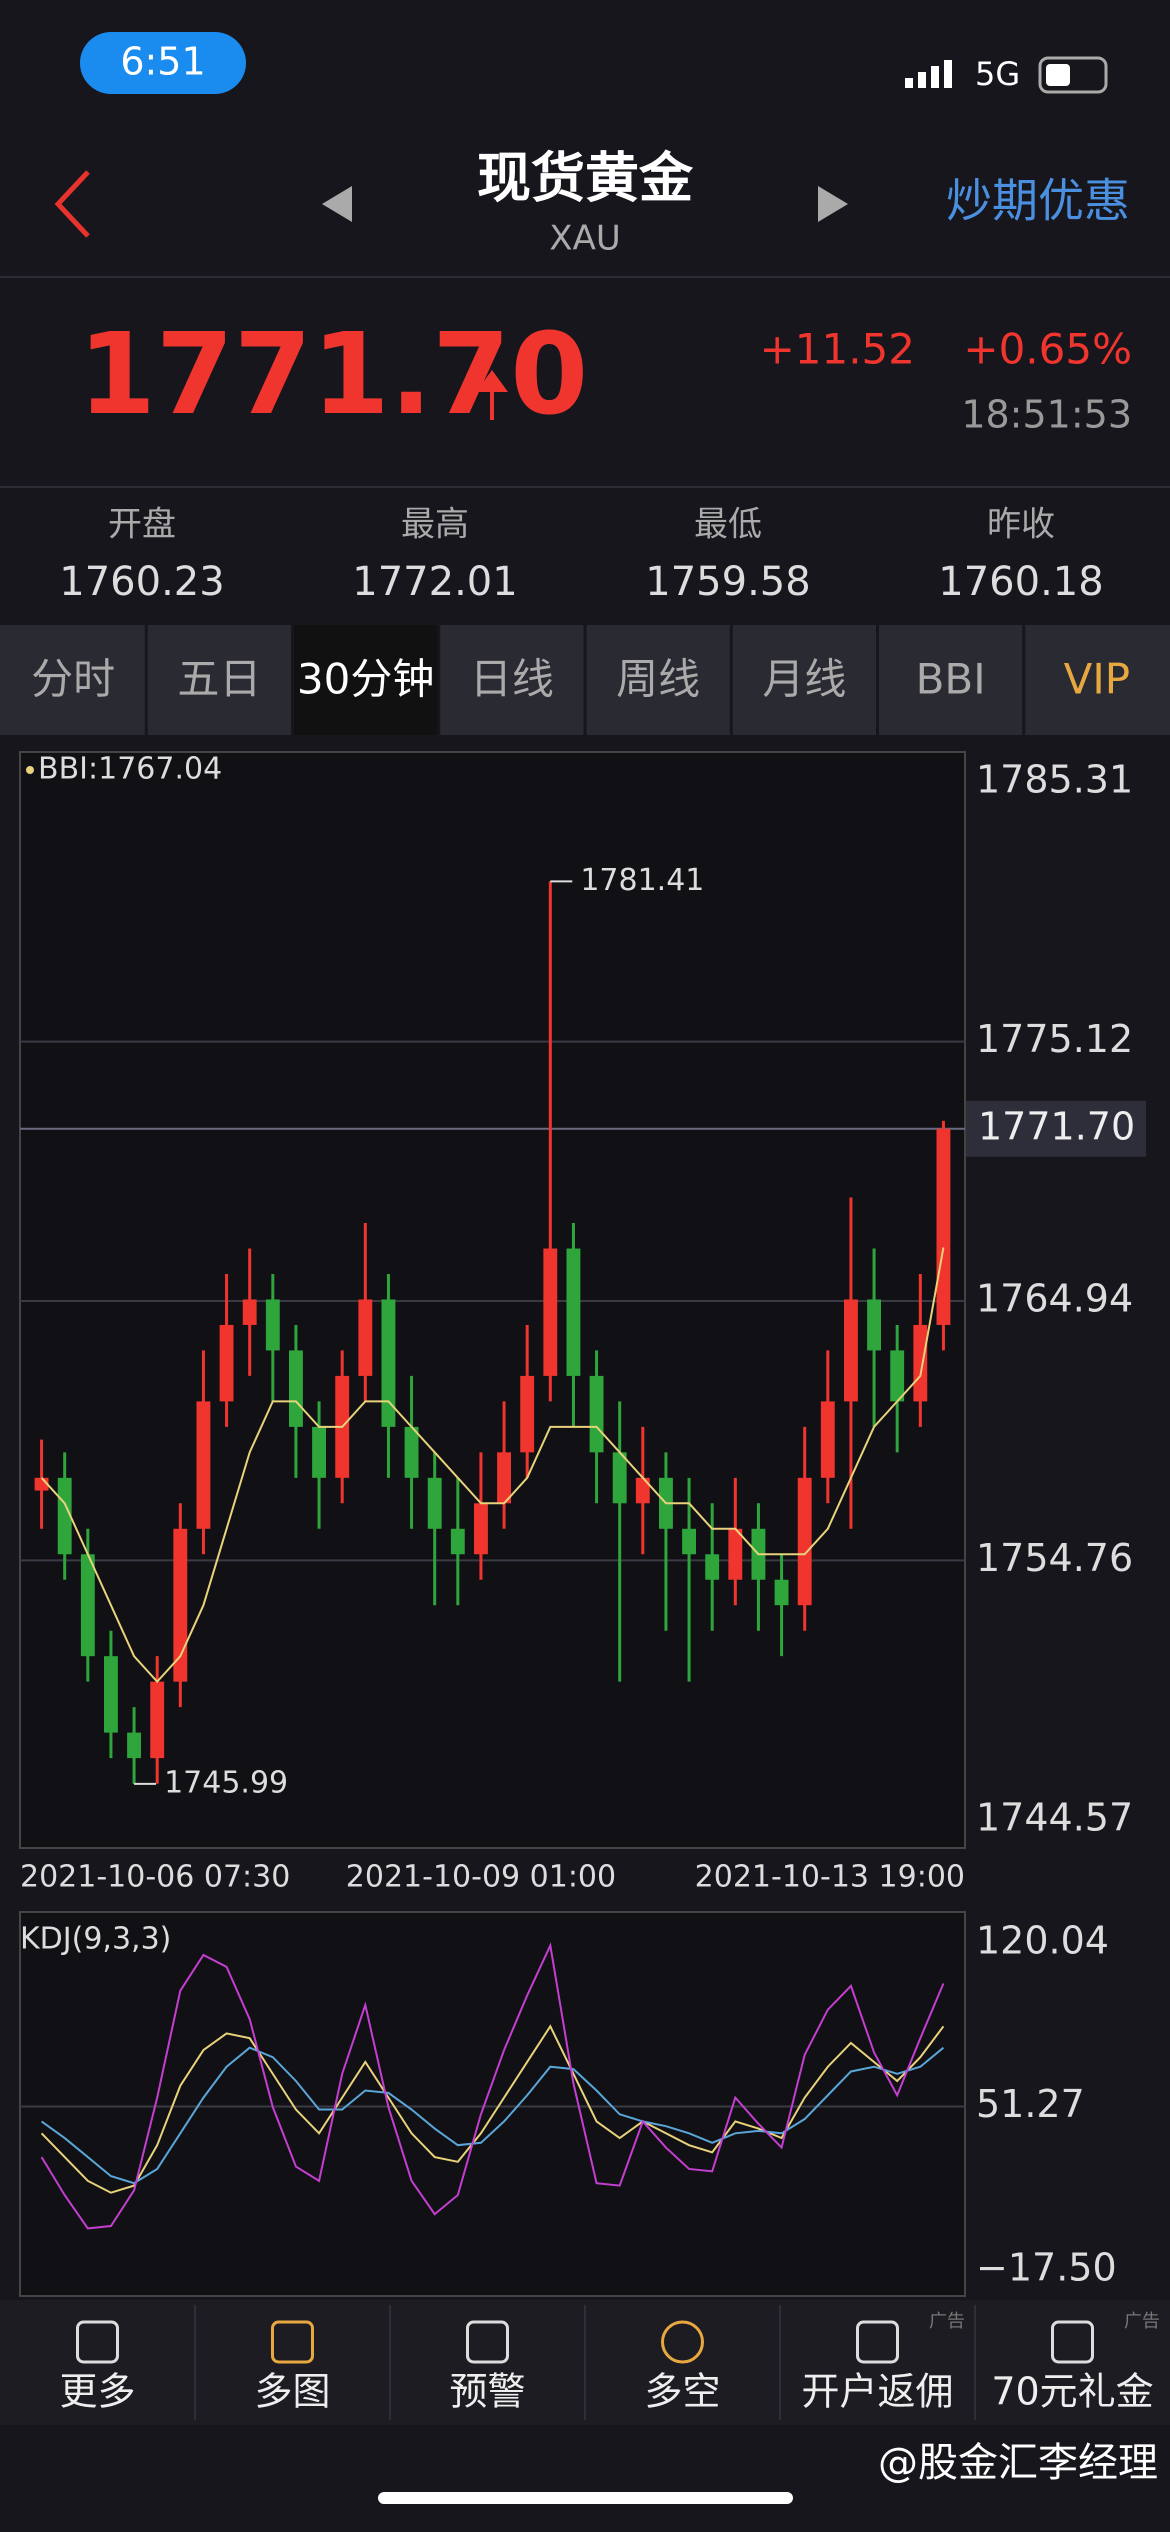  Describe the element at coordinates (682, 2392) in the screenshot. I see `nav-label: 多空` at that location.